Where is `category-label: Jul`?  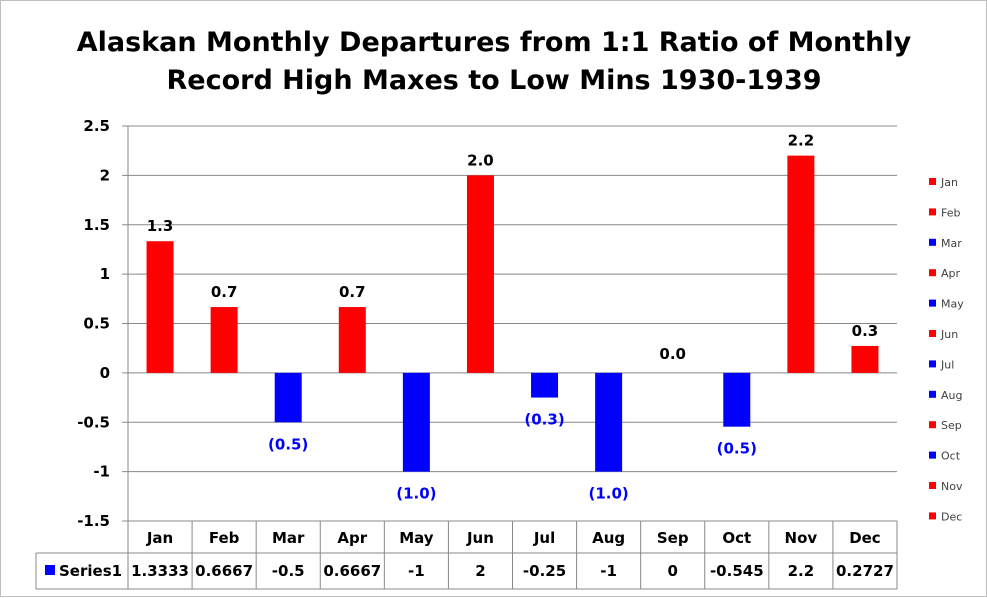
category-label: Jul is located at coordinates (544, 538).